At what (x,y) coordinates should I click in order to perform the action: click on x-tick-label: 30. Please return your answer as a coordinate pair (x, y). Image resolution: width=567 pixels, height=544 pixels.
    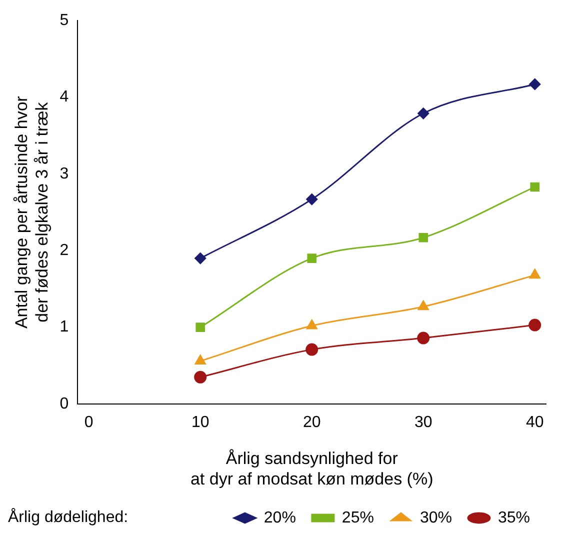
    Looking at the image, I should click on (423, 423).